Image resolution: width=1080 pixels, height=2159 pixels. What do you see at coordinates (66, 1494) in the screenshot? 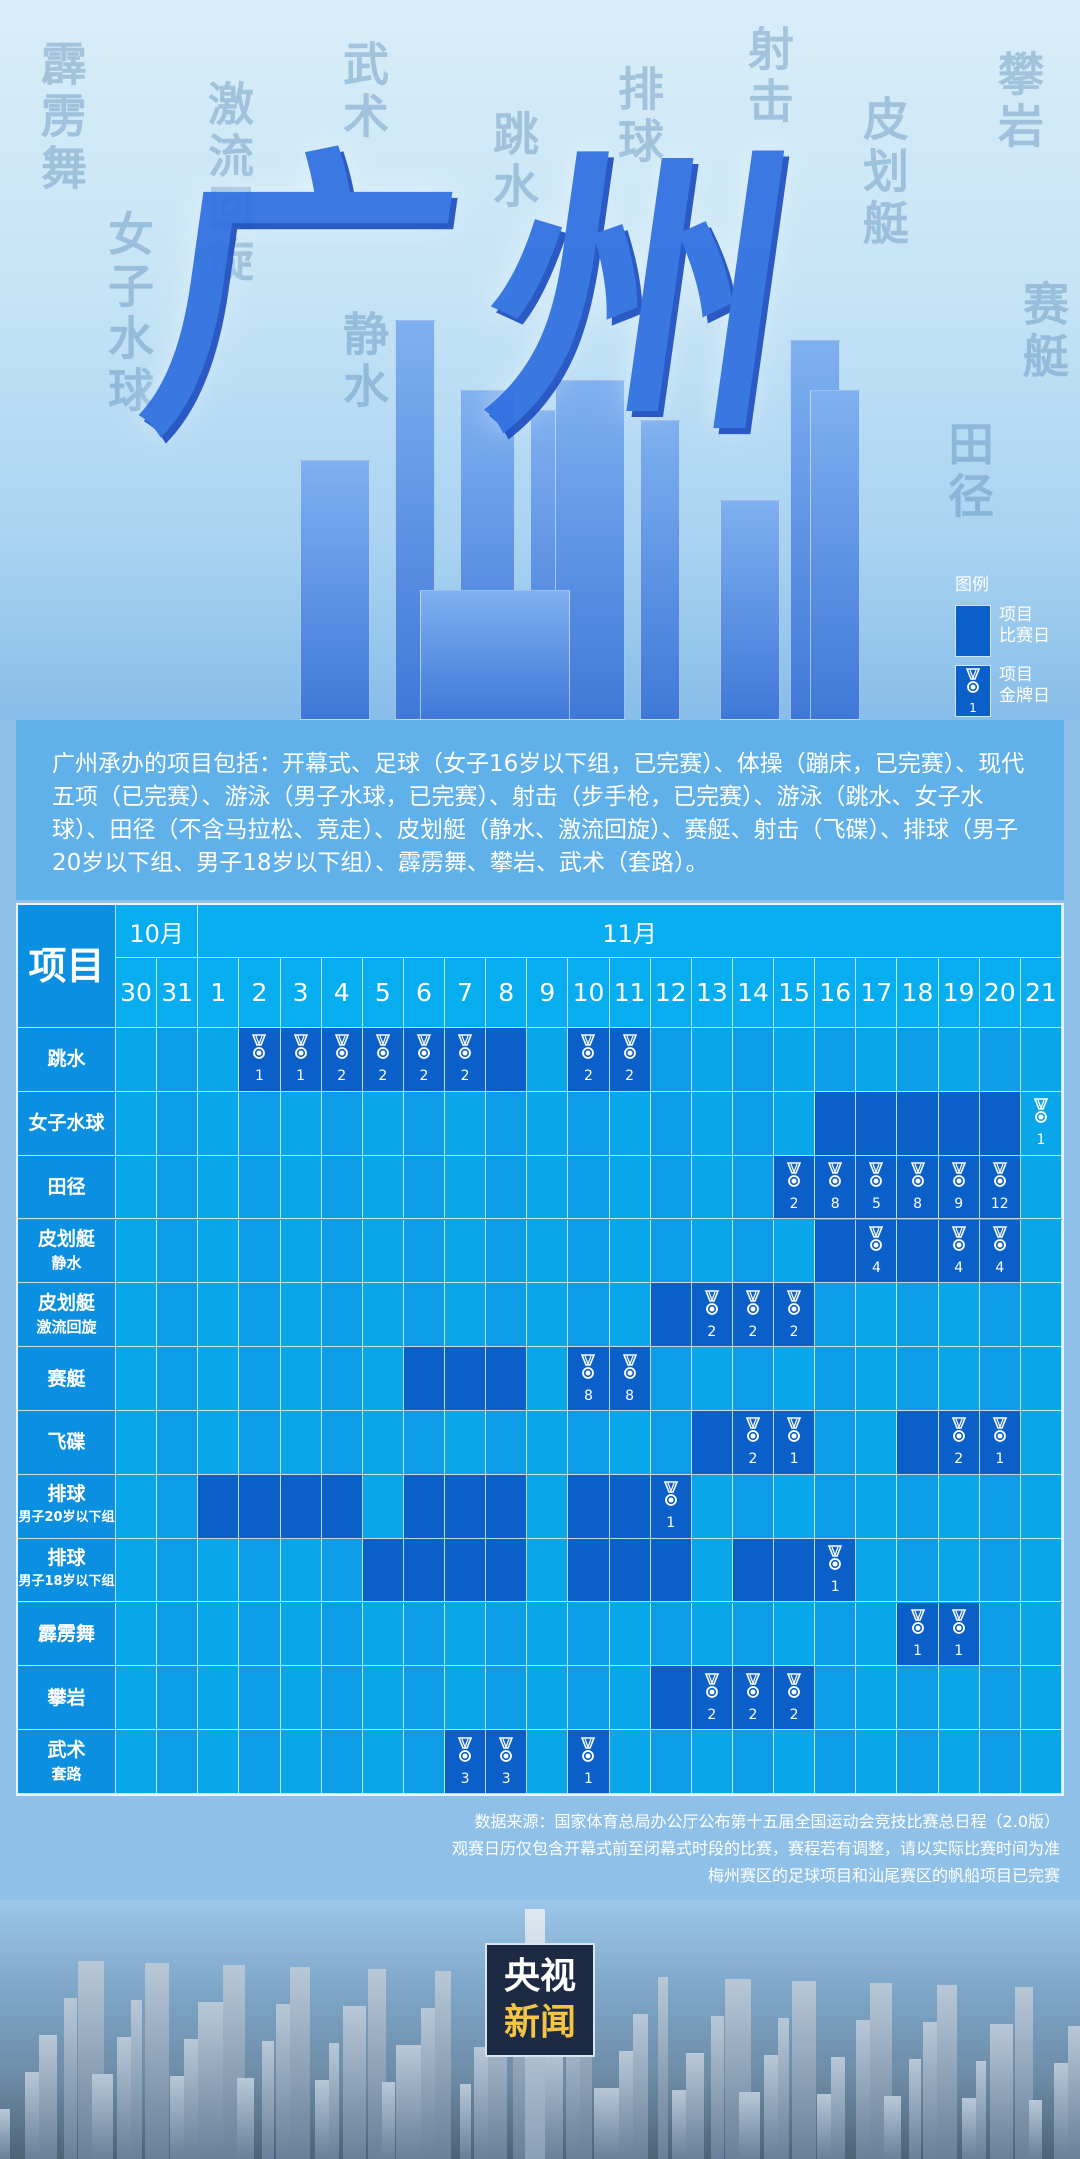
I see `event-label-line: 排球` at bounding box center [66, 1494].